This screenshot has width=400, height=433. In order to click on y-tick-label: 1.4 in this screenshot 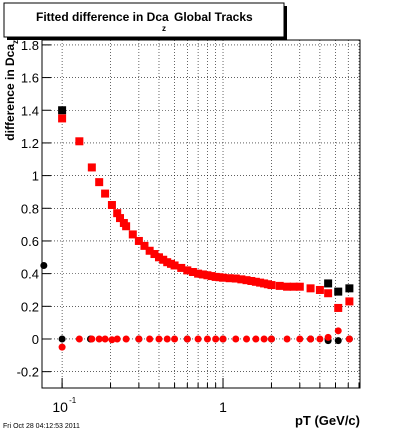, I will do `click(30, 110)`.